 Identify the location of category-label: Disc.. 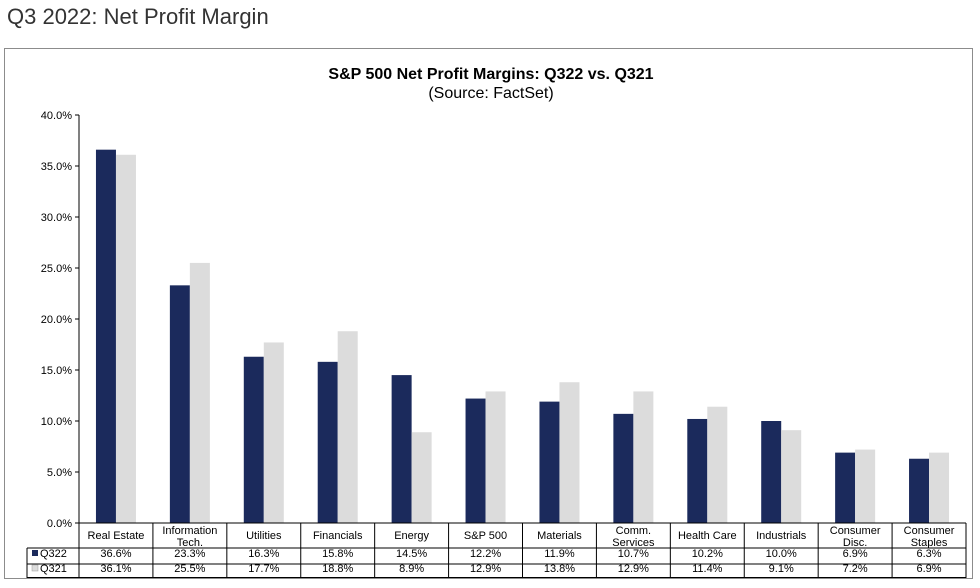
(855, 543).